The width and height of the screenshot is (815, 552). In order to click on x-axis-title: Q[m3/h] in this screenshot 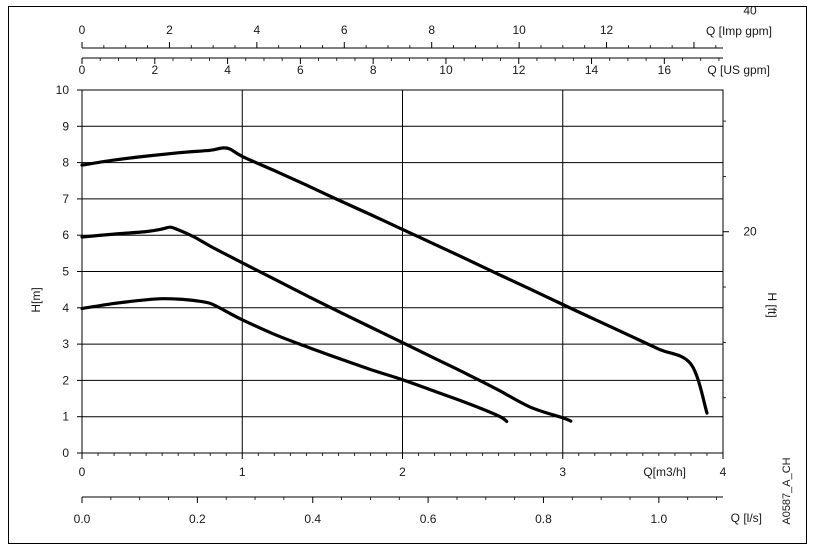, I will do `click(664, 472)`.